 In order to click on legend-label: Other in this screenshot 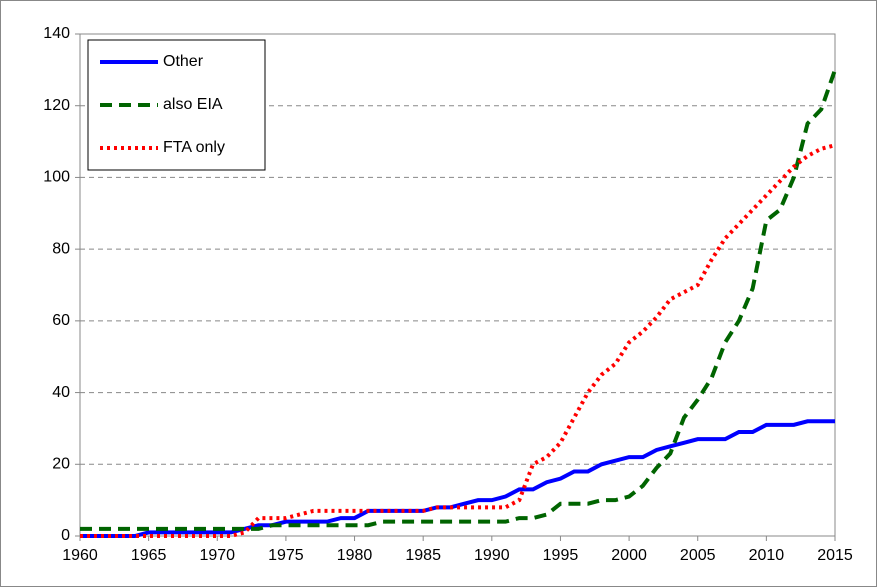, I will do `click(183, 61)`.